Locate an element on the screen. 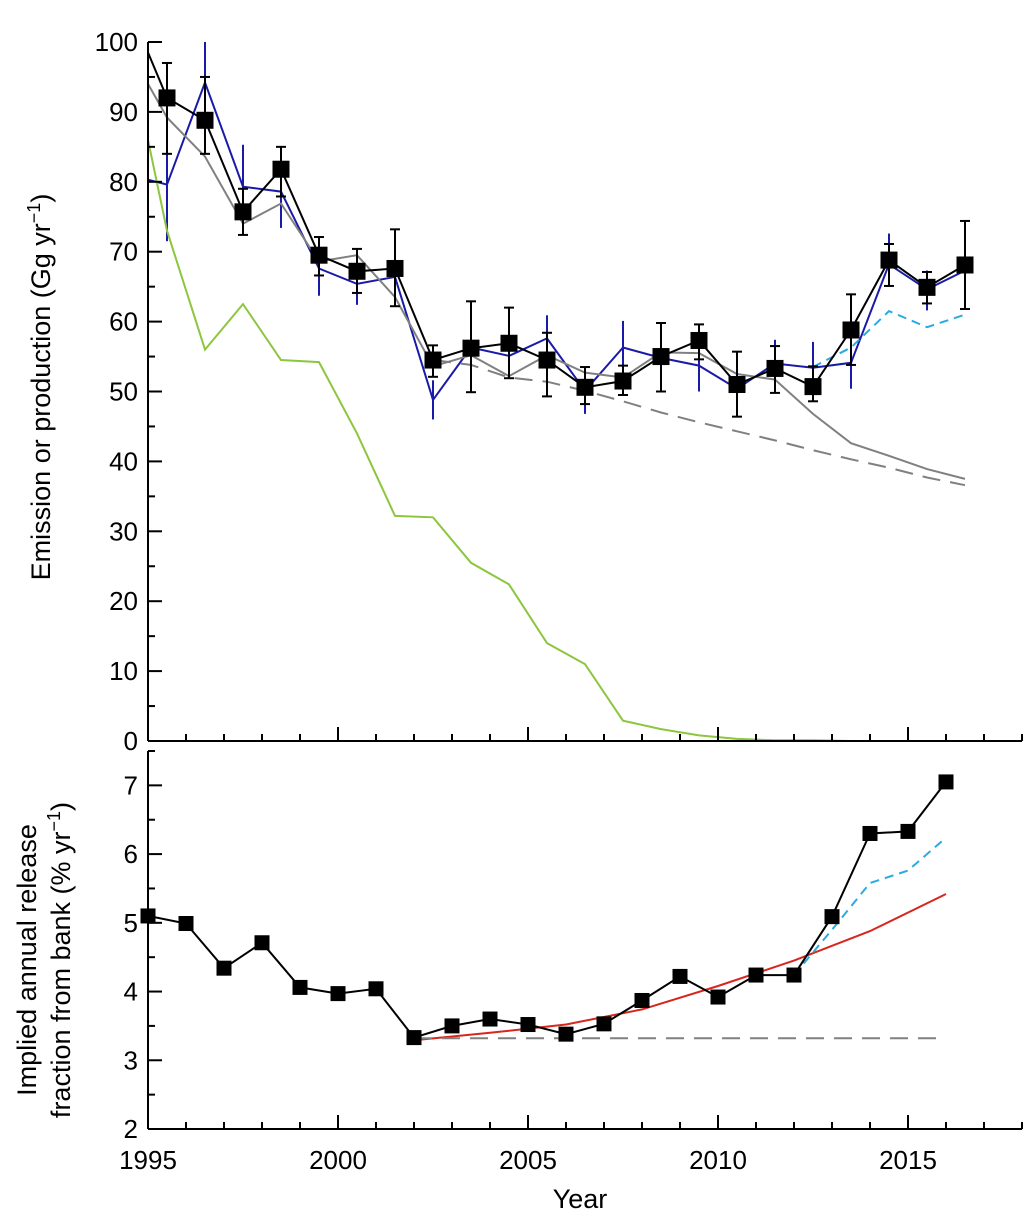 This screenshot has width=1036, height=1227. x-axis-label: Year is located at coordinates (580, 1199).